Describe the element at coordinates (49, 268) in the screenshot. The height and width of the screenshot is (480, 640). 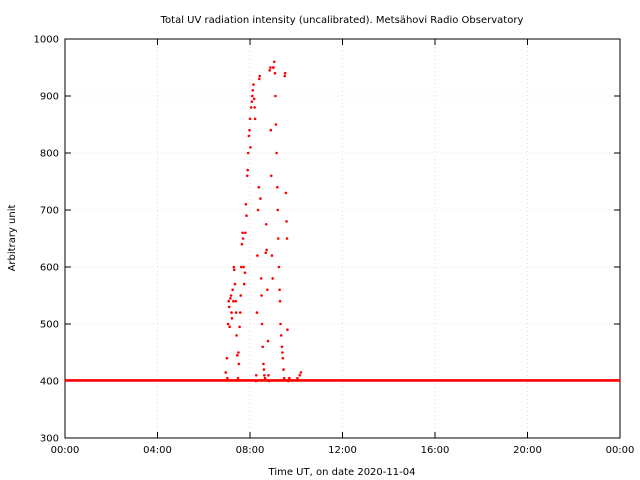
I see `y-tick-label: 600` at that location.